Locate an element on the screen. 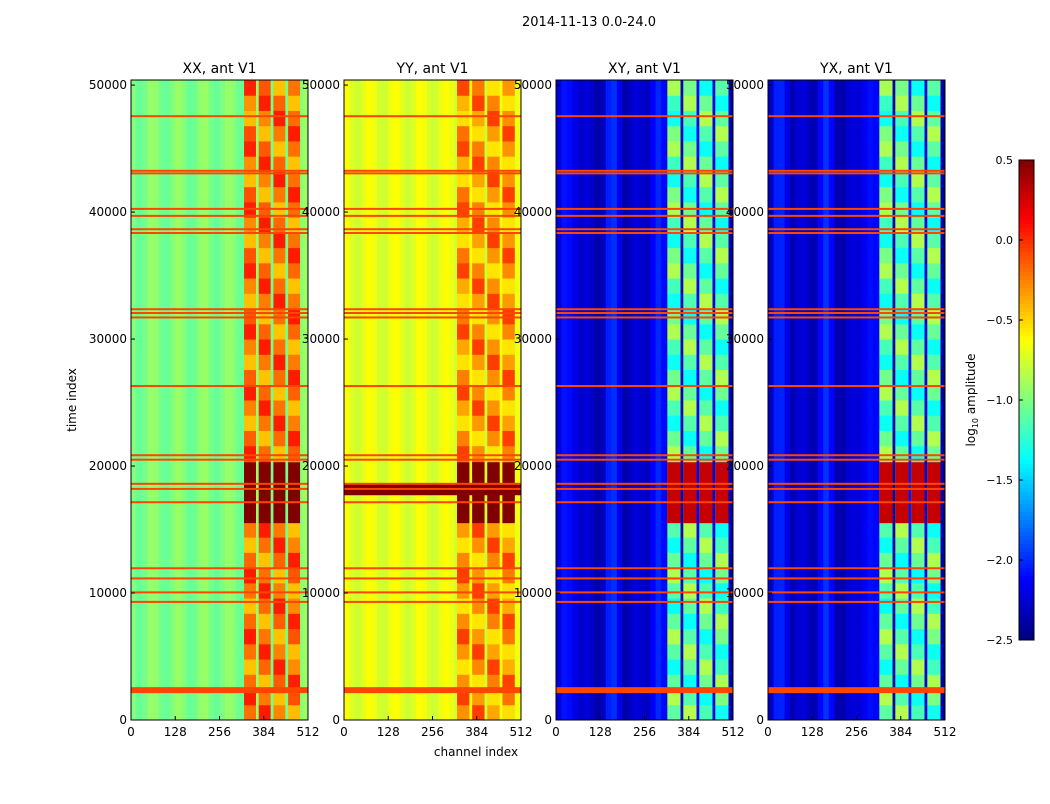 The image size is (1050, 804). x-tick-label: 384 is located at coordinates (476, 732).